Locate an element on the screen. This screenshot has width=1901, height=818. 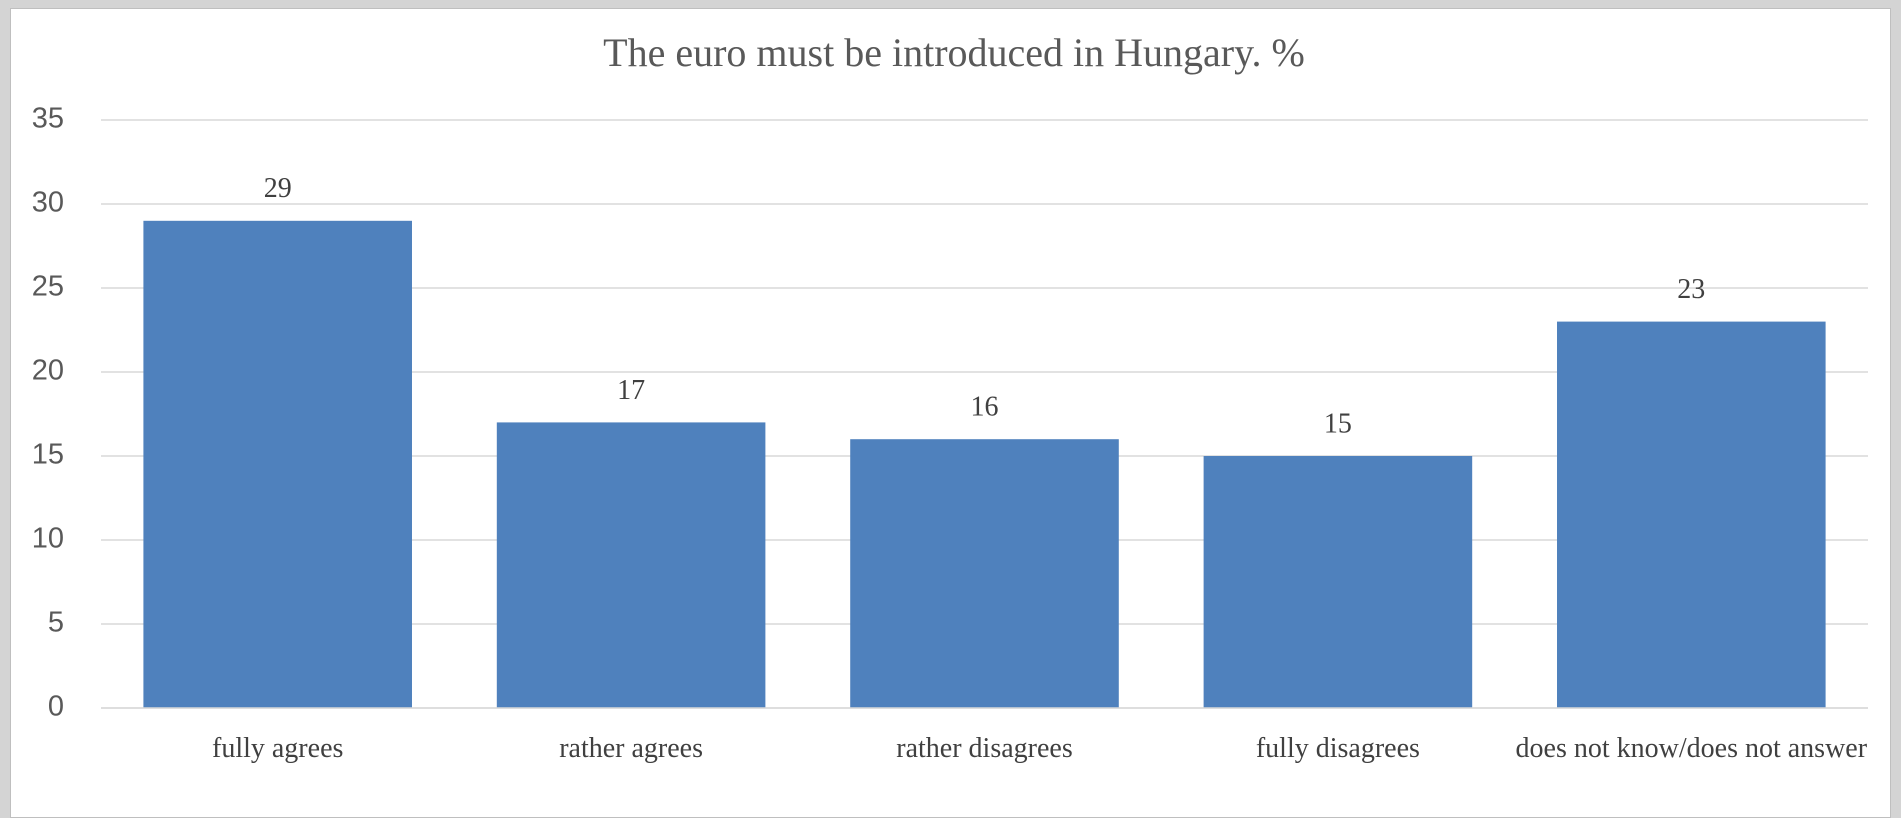
y-tick-label: 30 is located at coordinates (48, 203).